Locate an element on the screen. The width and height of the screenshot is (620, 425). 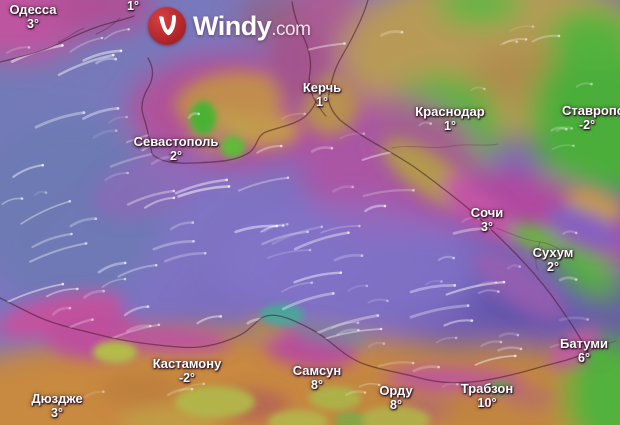
city-label-sevastopol: Севастополь 2° is located at coordinates (176, 148).